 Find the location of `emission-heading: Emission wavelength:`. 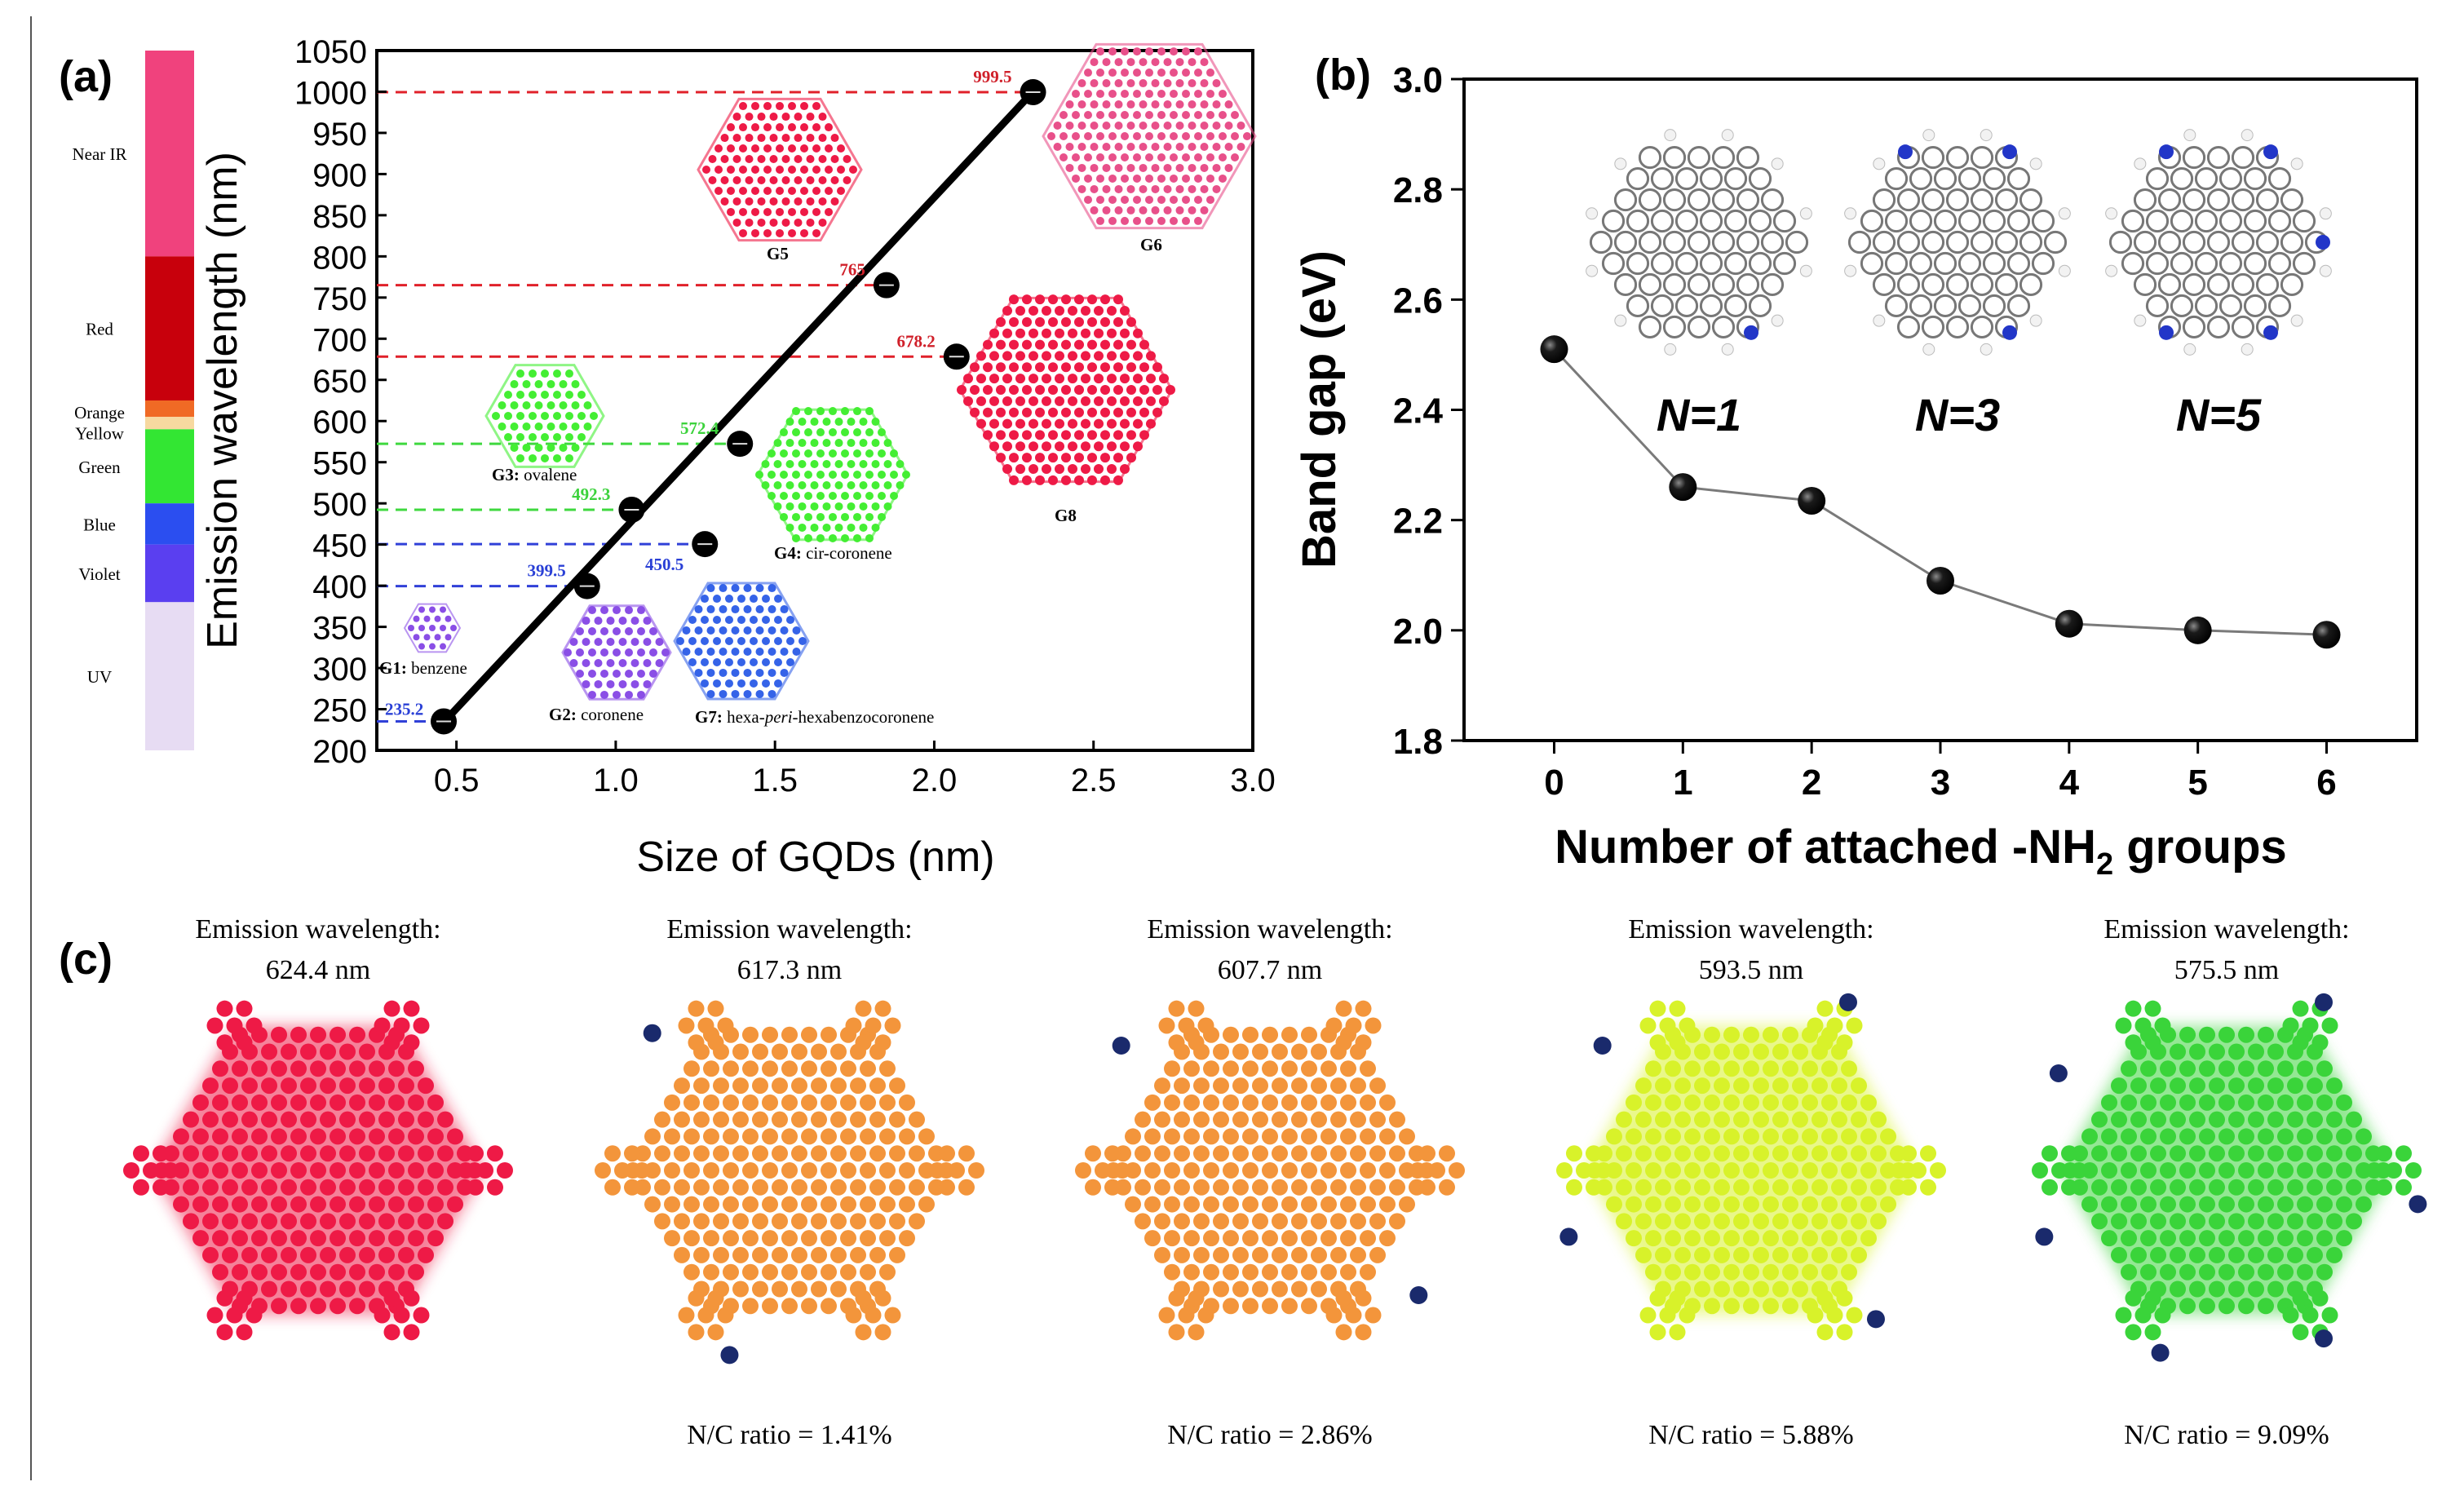

emission-heading: Emission wavelength: is located at coordinates (1750, 929).